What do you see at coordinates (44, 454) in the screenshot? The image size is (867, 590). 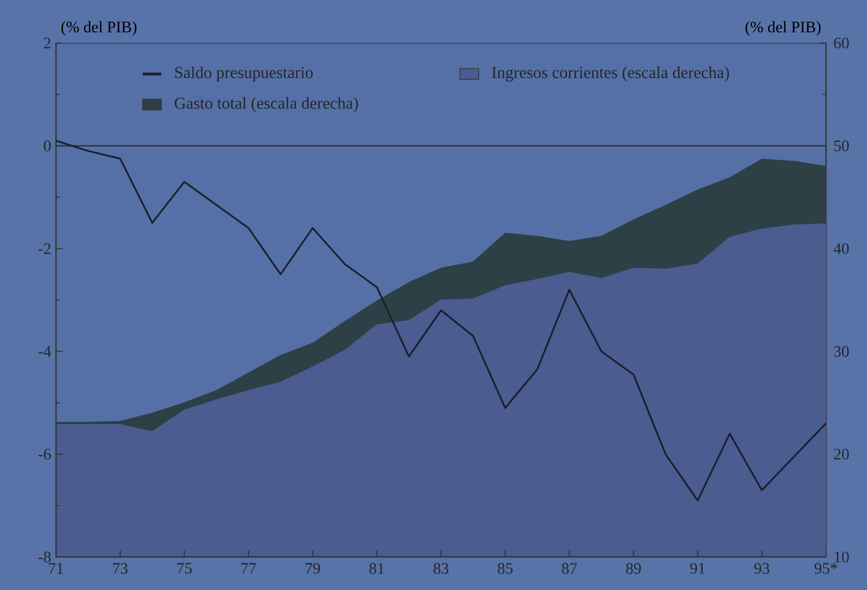 I see `y-tick-label: -6` at bounding box center [44, 454].